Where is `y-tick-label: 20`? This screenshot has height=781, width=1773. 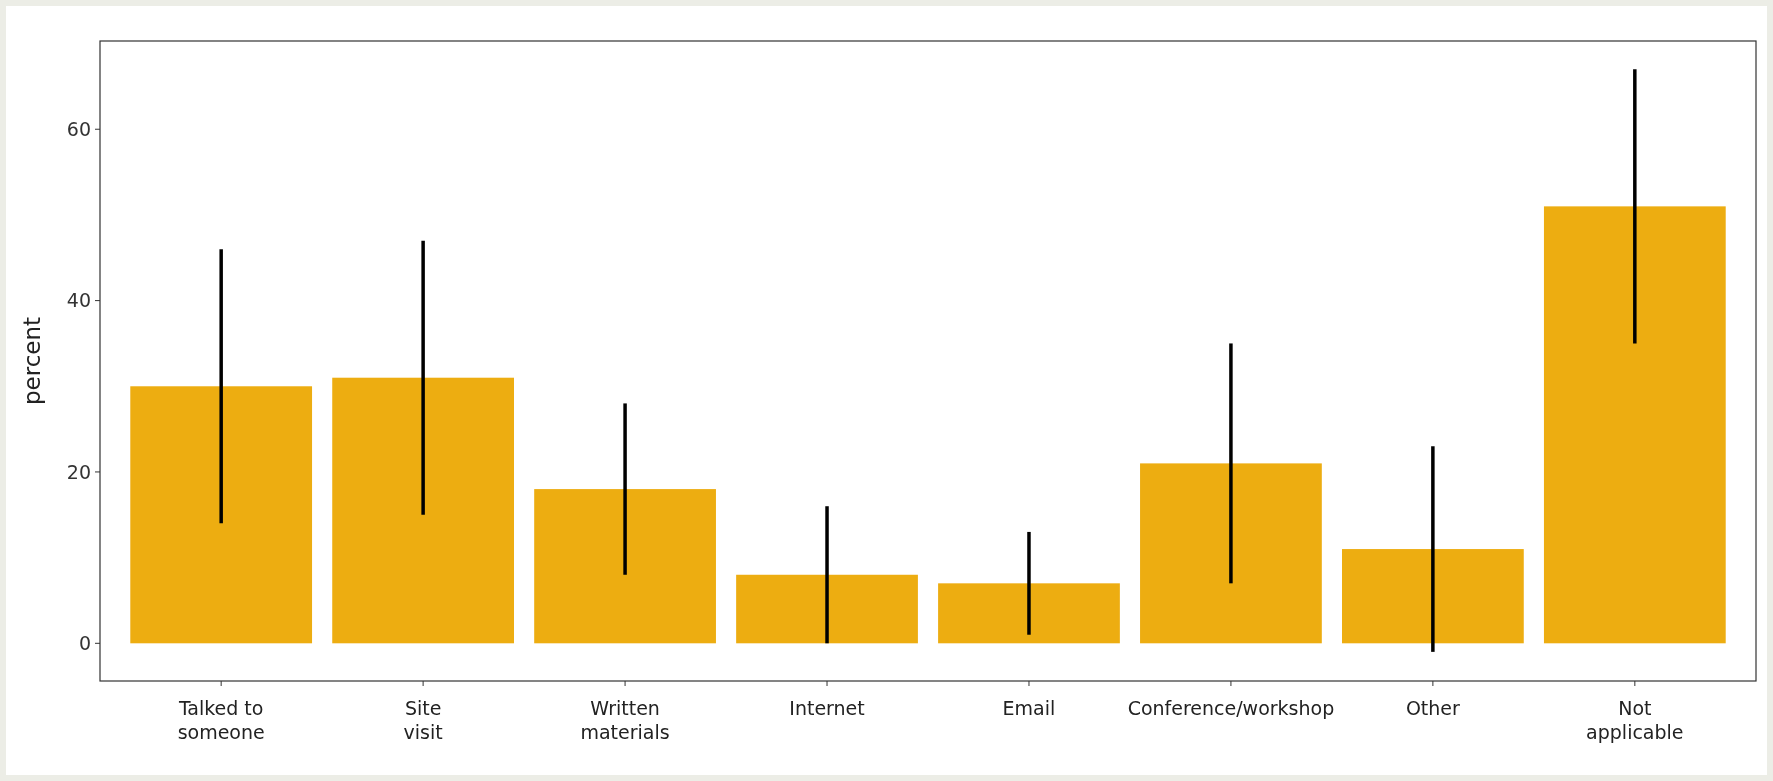 y-tick-label: 20 is located at coordinates (78, 471).